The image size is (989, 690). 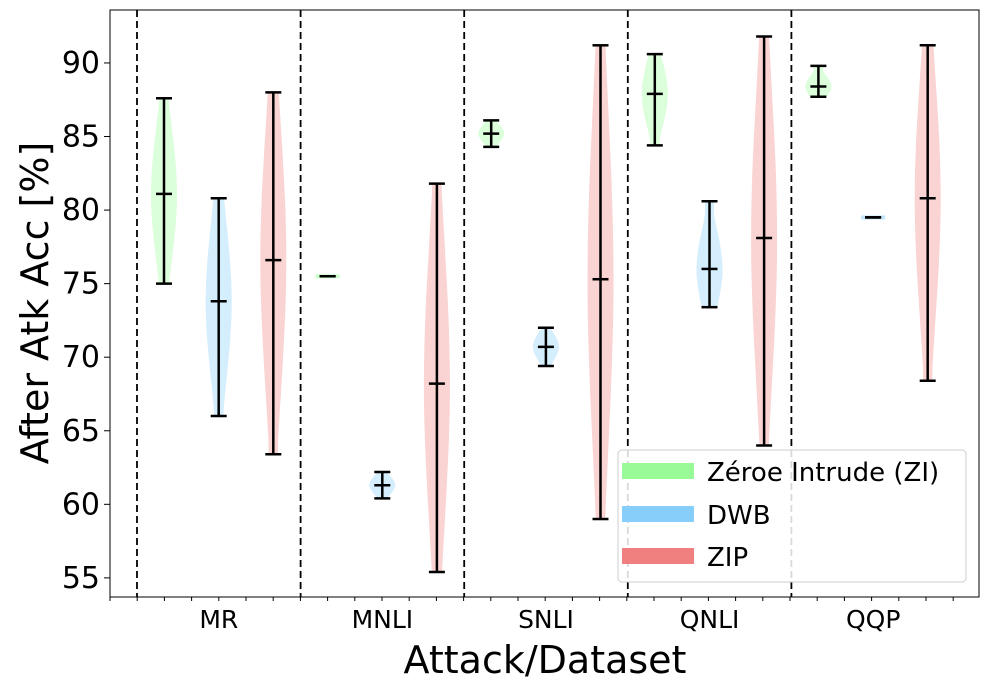 What do you see at coordinates (710, 619) in the screenshot?
I see `x-tick-label: QNLI` at bounding box center [710, 619].